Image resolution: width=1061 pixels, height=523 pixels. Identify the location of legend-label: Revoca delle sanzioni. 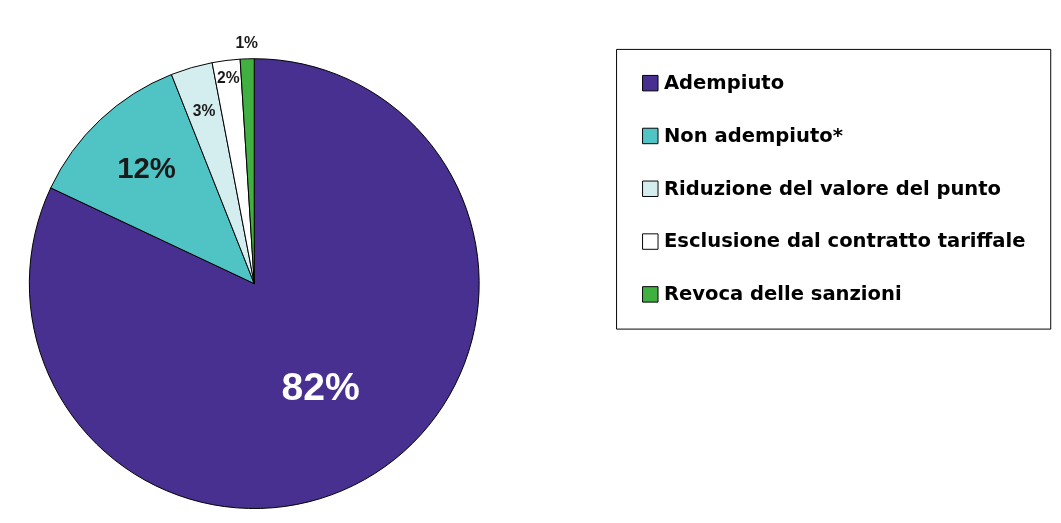
(782, 294).